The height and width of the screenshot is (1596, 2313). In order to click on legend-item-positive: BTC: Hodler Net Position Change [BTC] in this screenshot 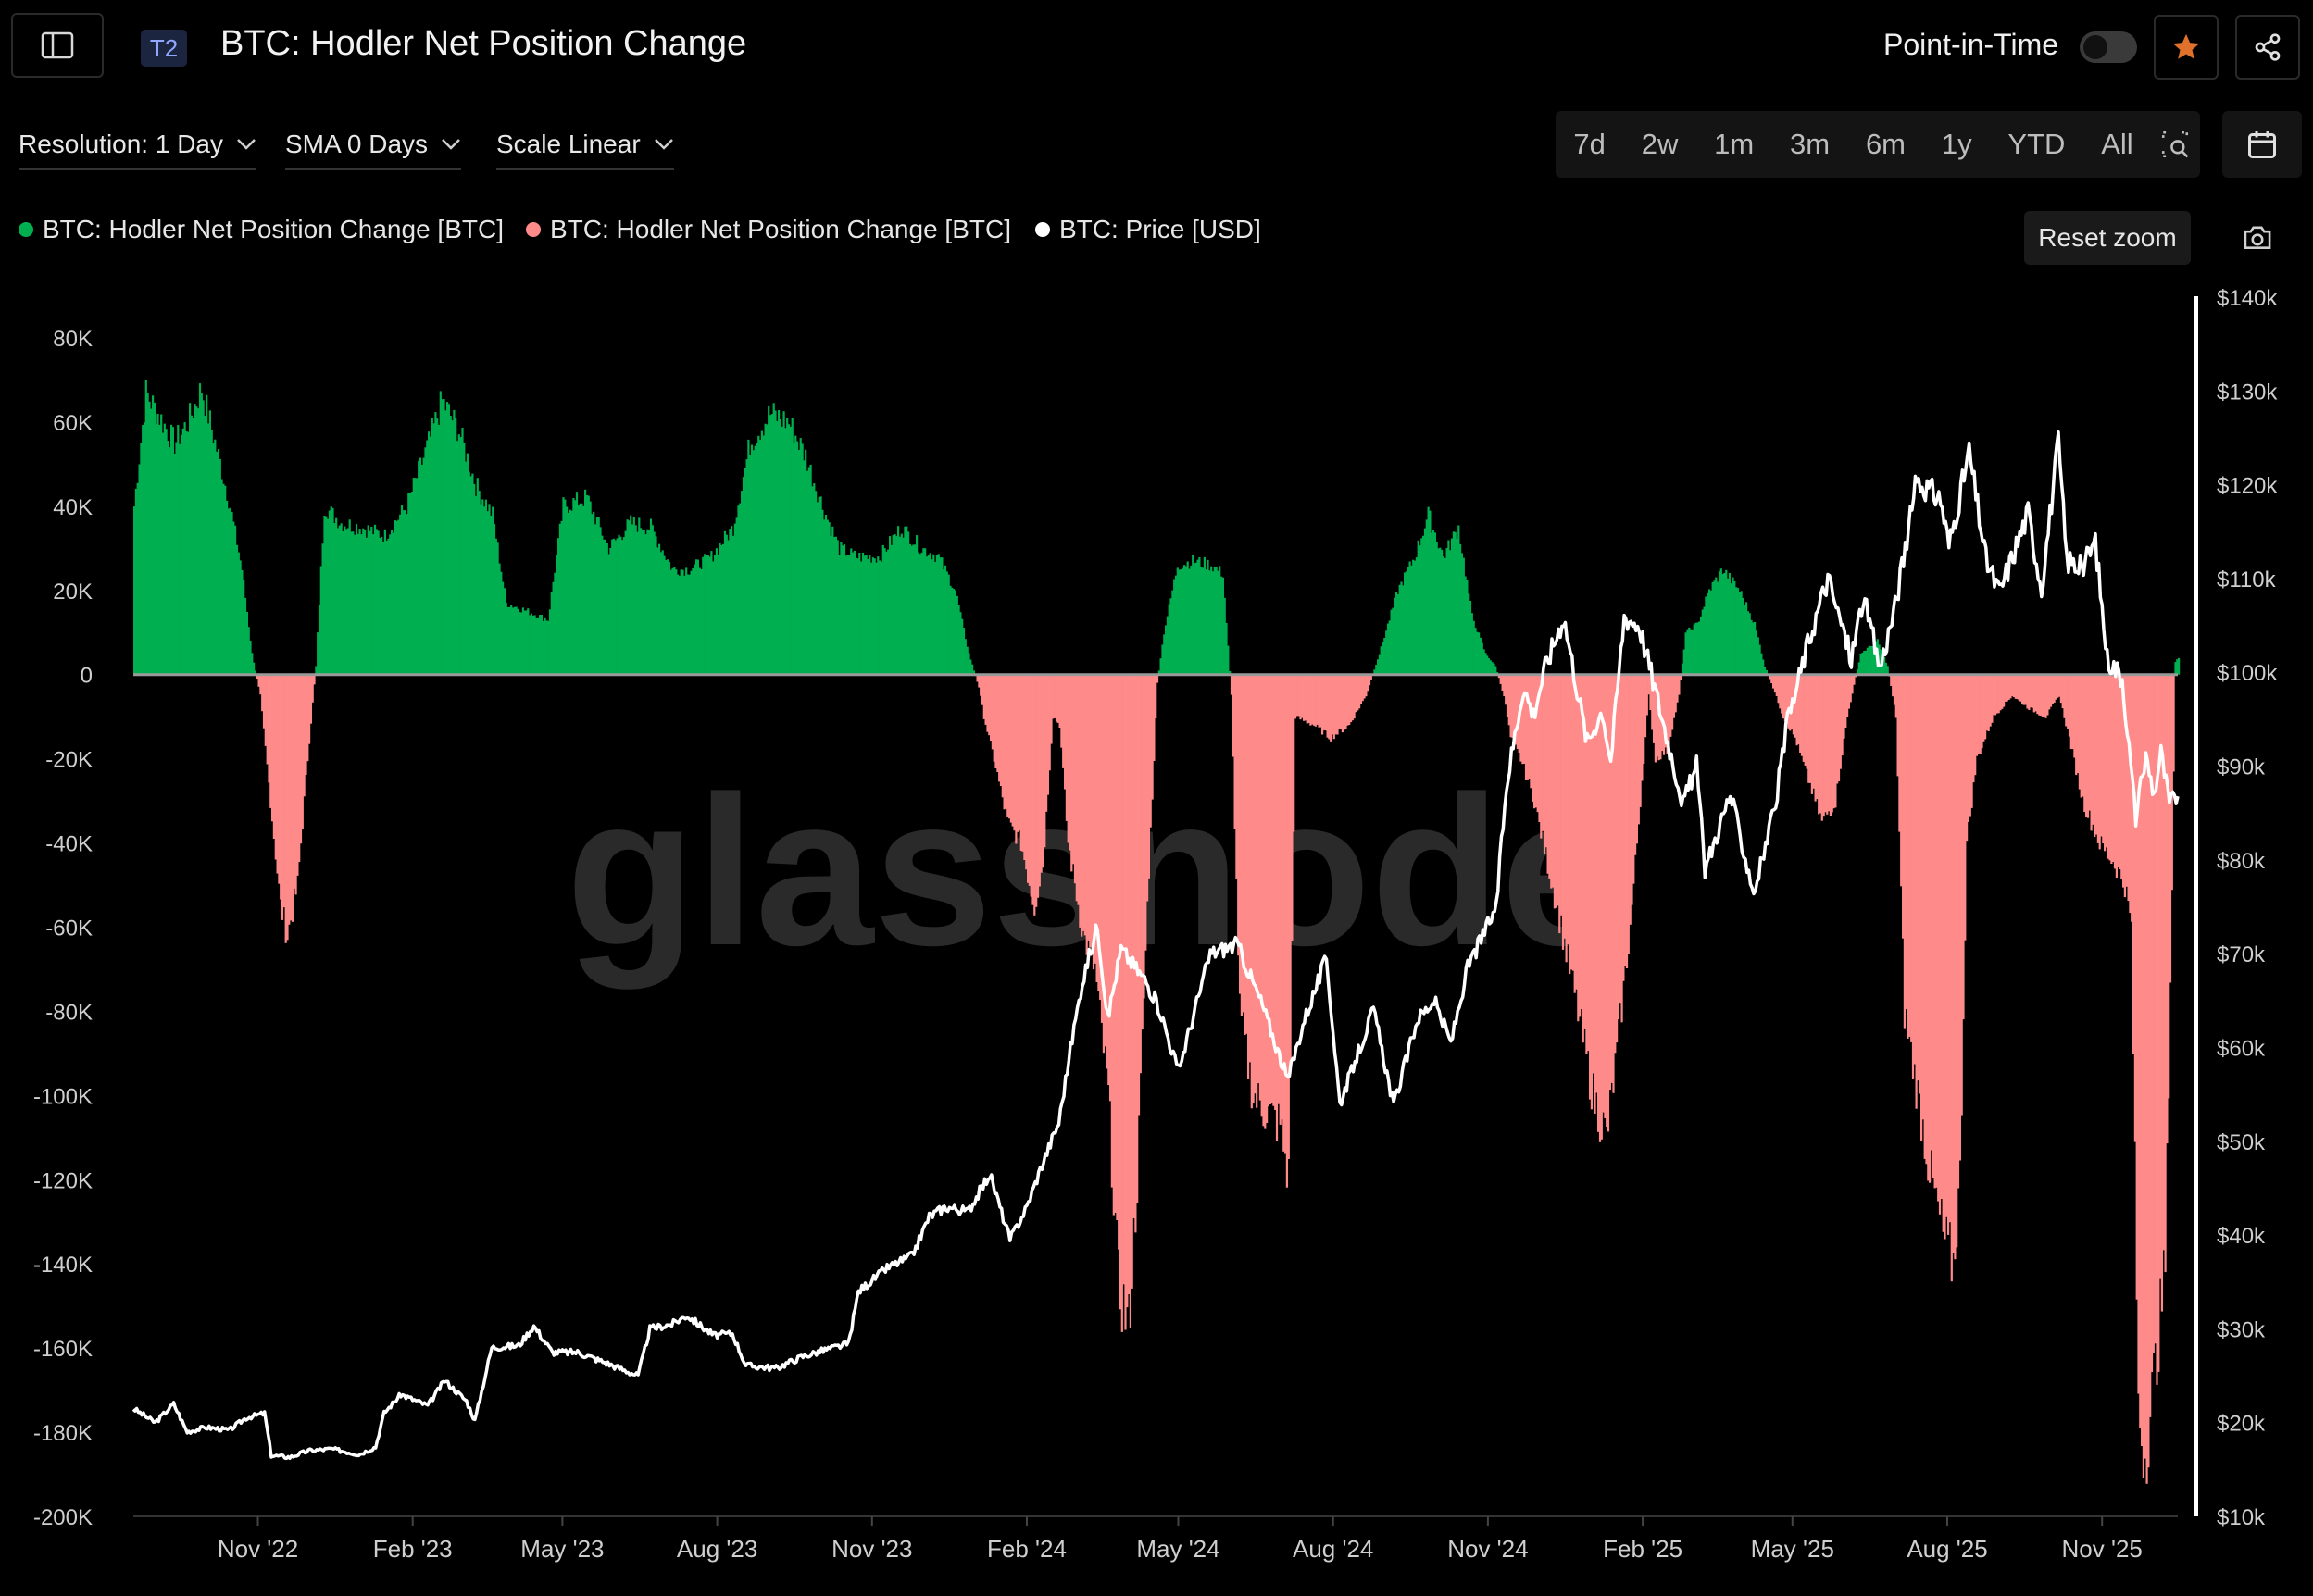, I will do `click(261, 229)`.